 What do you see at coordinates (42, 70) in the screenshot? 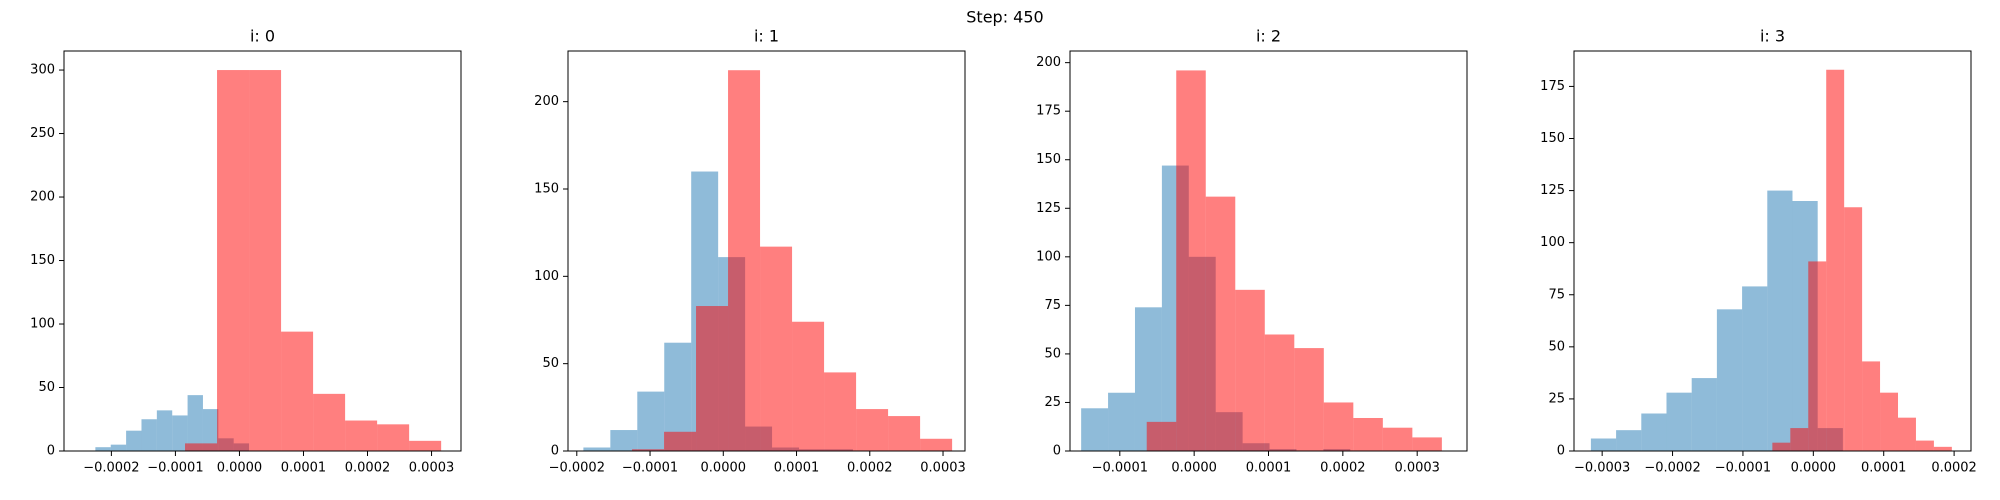
I see `y-tick-label: 300` at bounding box center [42, 70].